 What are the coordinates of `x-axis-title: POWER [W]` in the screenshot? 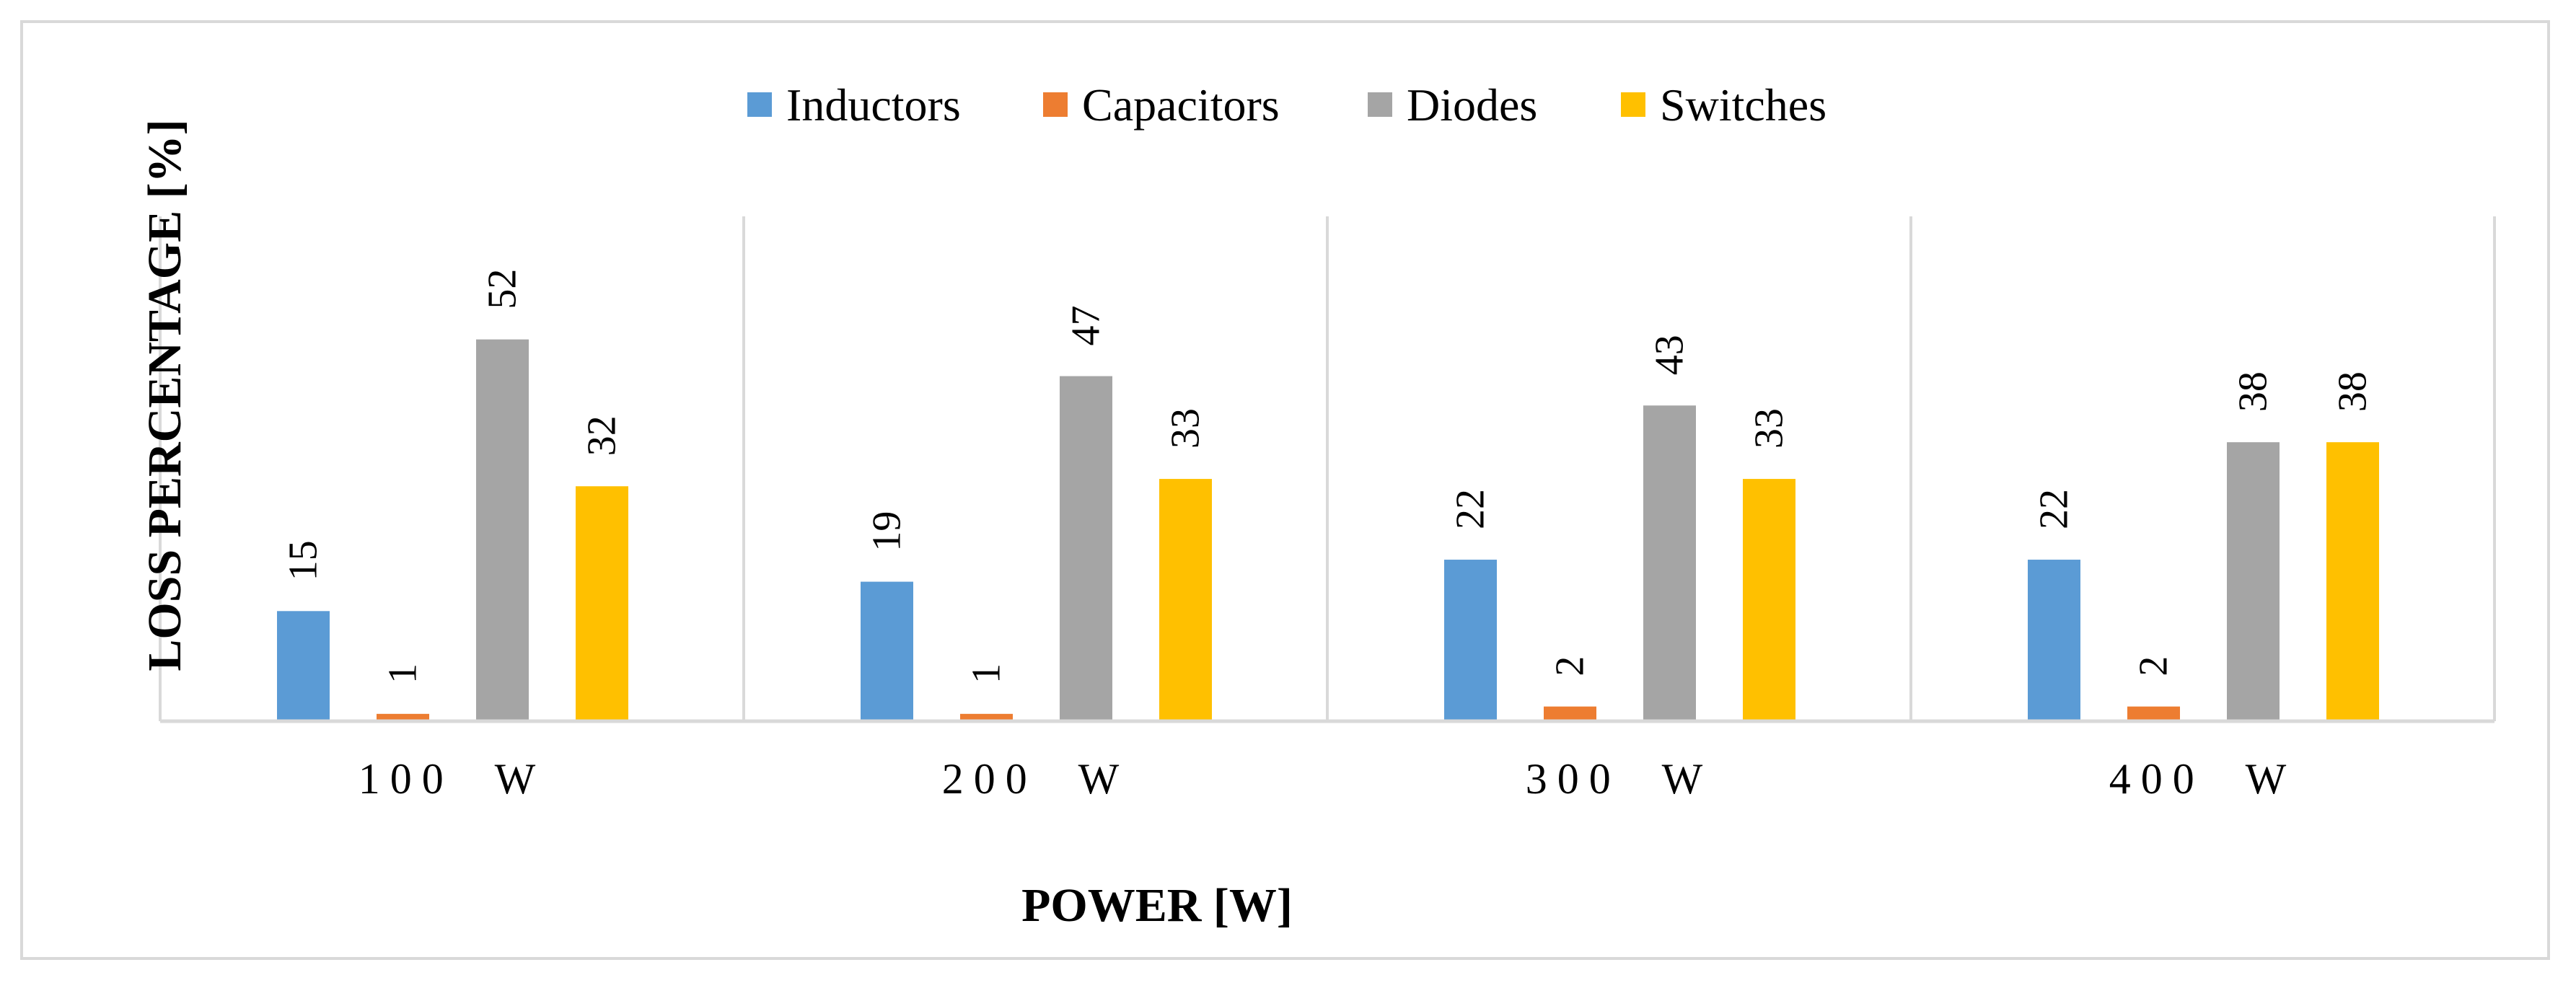 It's located at (1157, 905).